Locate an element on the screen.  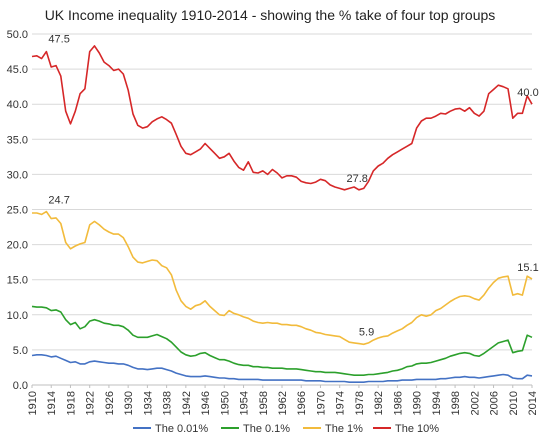
annotation-label: 24.7 is located at coordinates (58, 201).